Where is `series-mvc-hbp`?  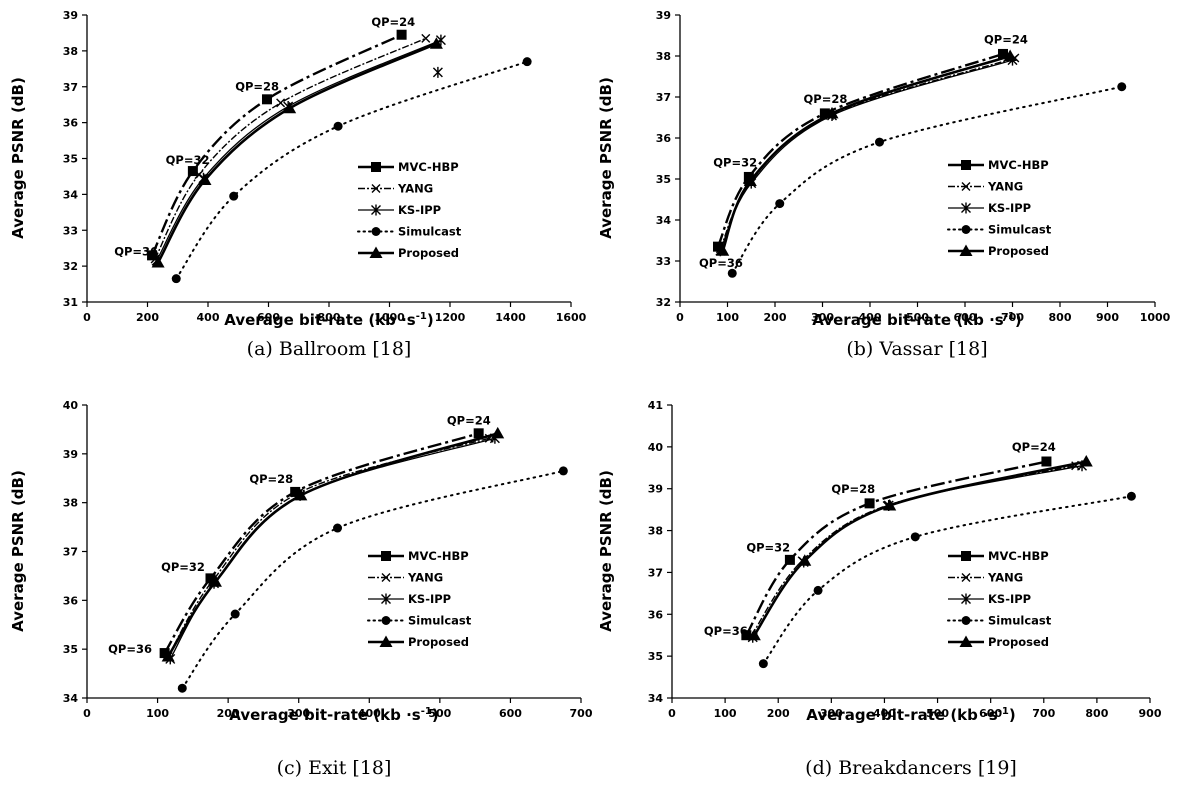 series-mvc-hbp is located at coordinates (277, 145).